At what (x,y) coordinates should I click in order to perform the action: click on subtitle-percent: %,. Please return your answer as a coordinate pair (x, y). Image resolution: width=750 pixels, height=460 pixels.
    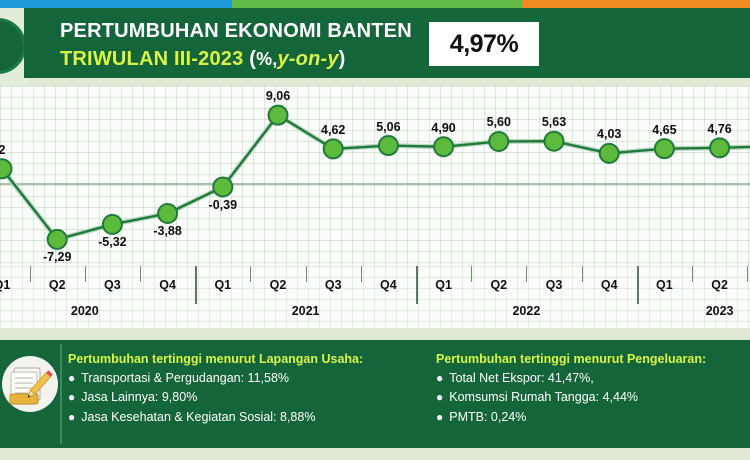
    Looking at the image, I should click on (267, 59).